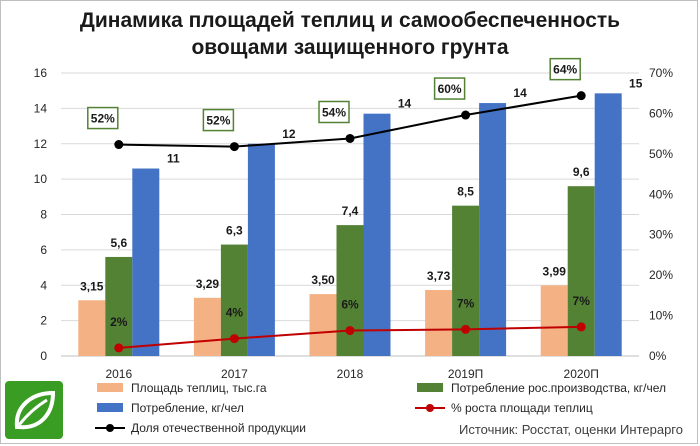 This screenshot has width=700, height=446. Describe the element at coordinates (661, 316) in the screenshot. I see `y-right-tick-label: 10%` at that location.